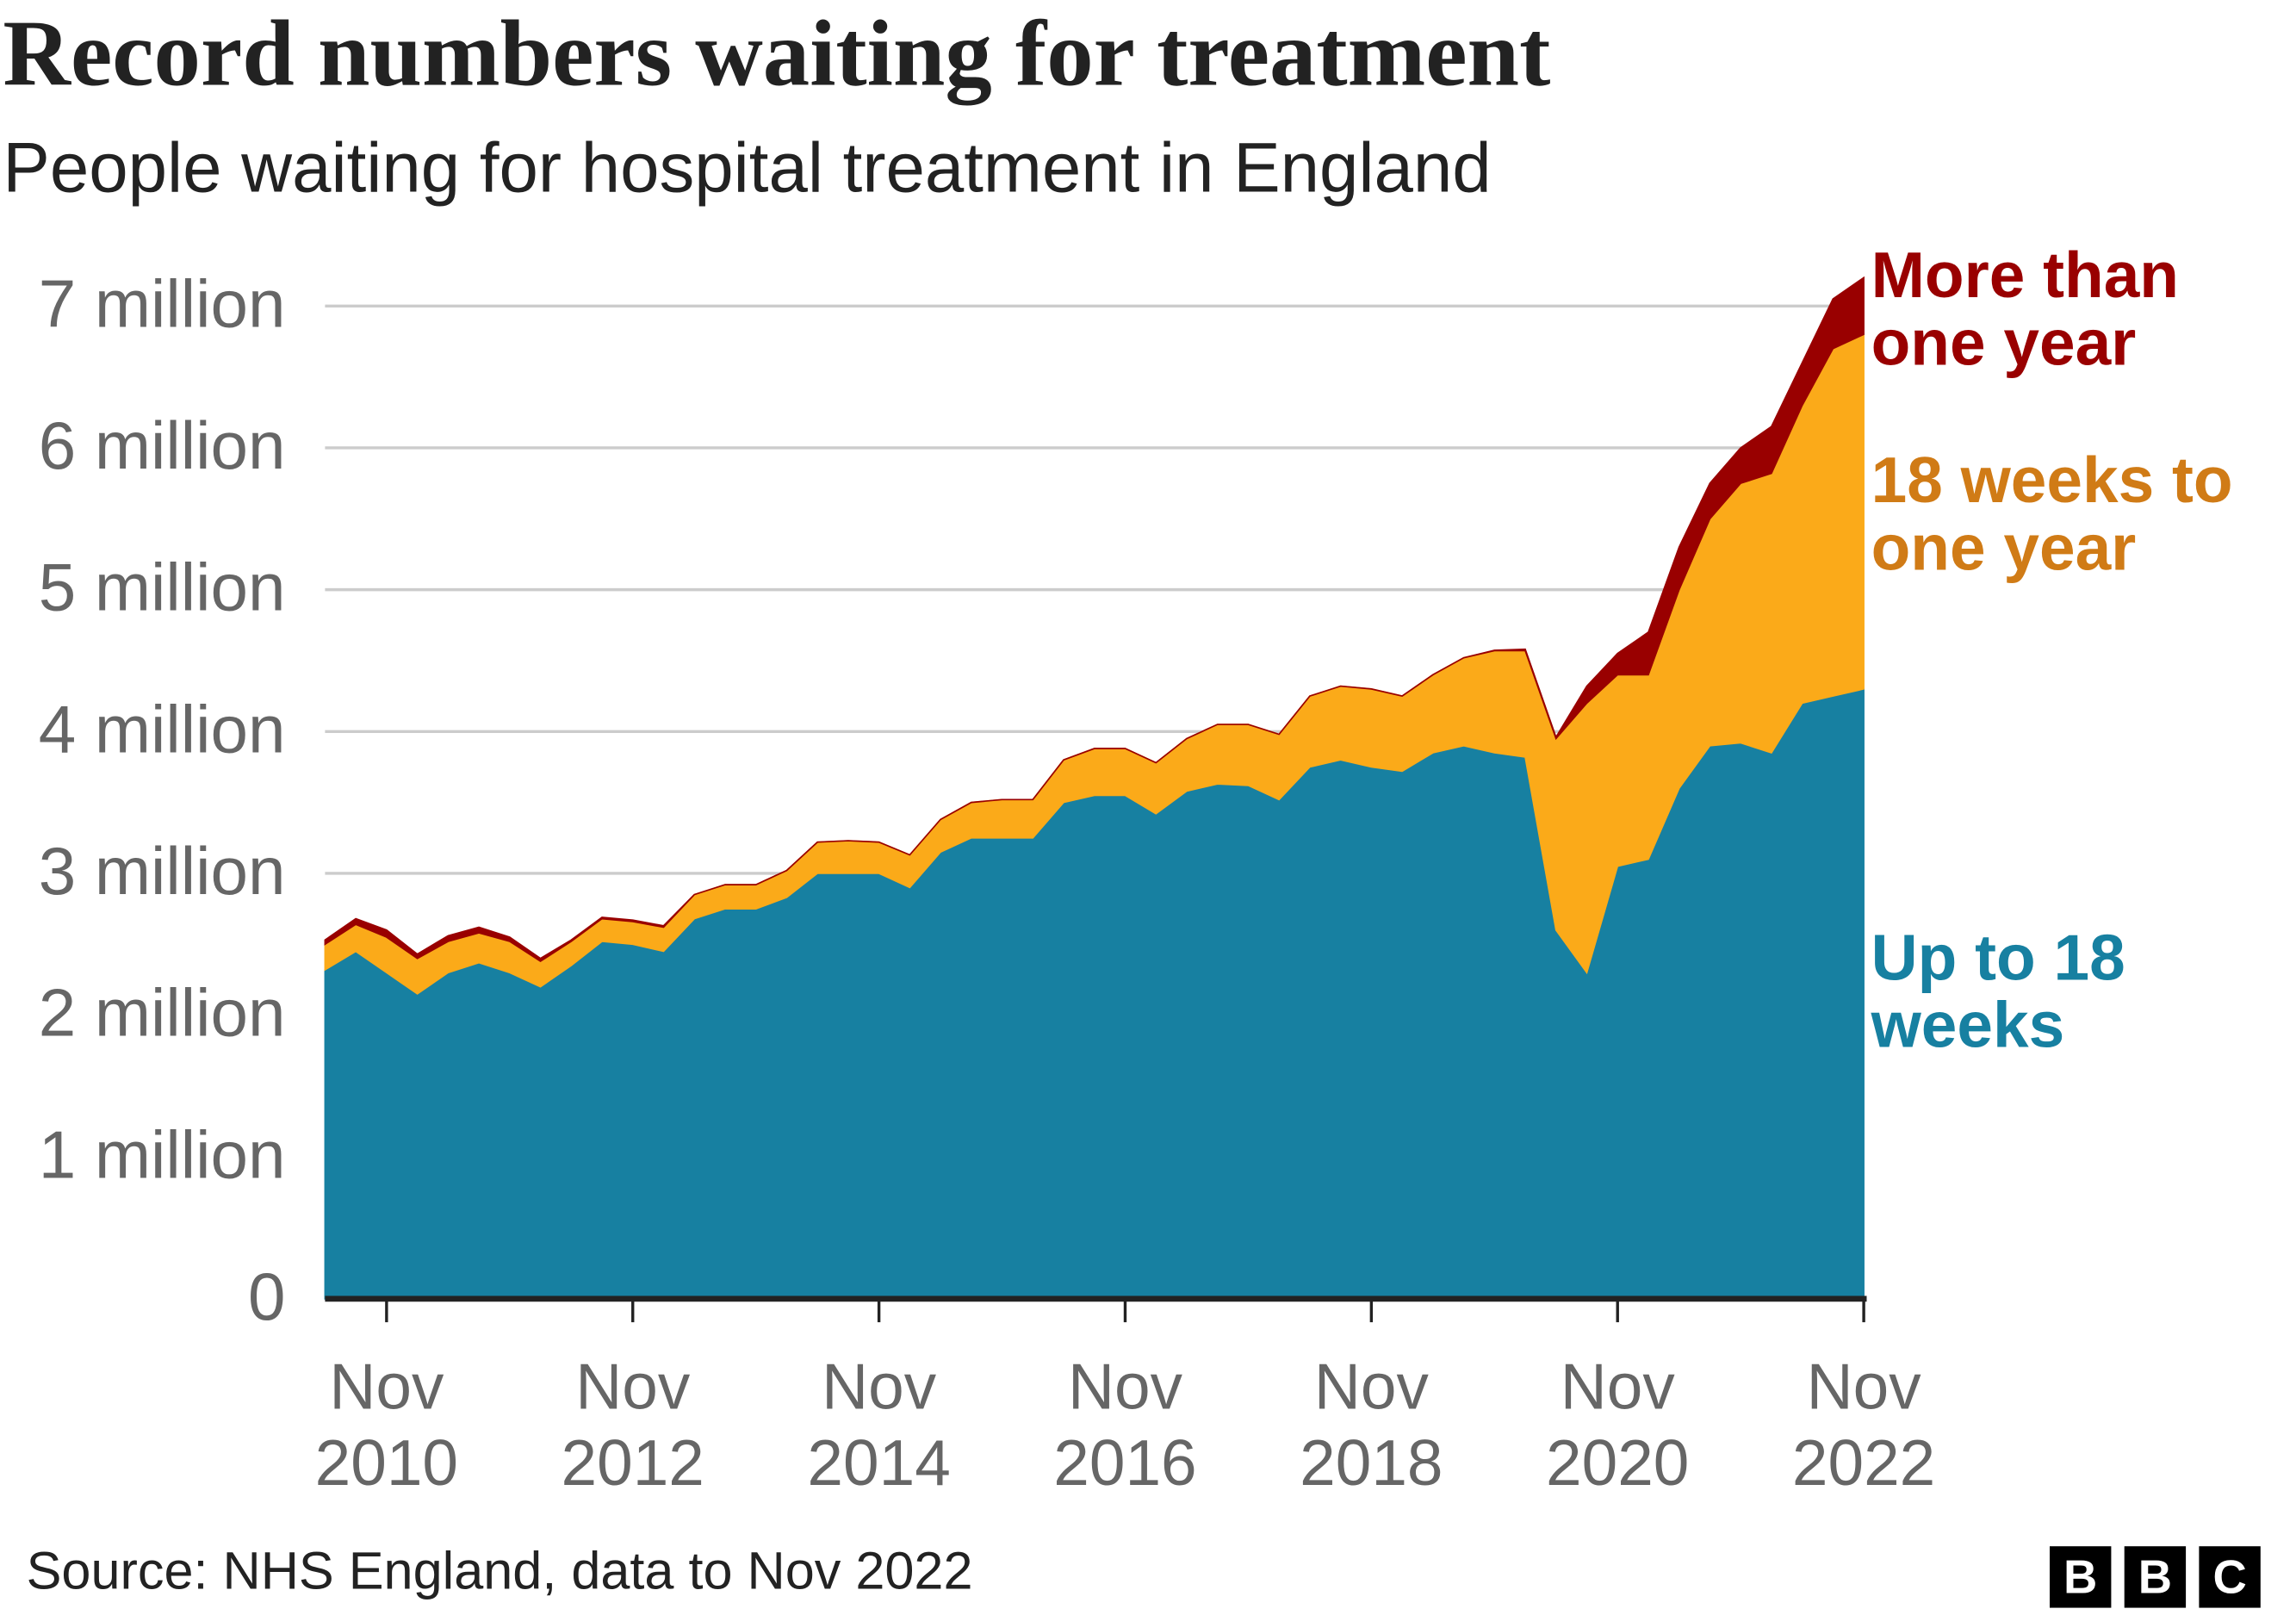  What do you see at coordinates (777, 53) in the screenshot?
I see `chart-title: Record numbers waiting for treatment` at bounding box center [777, 53].